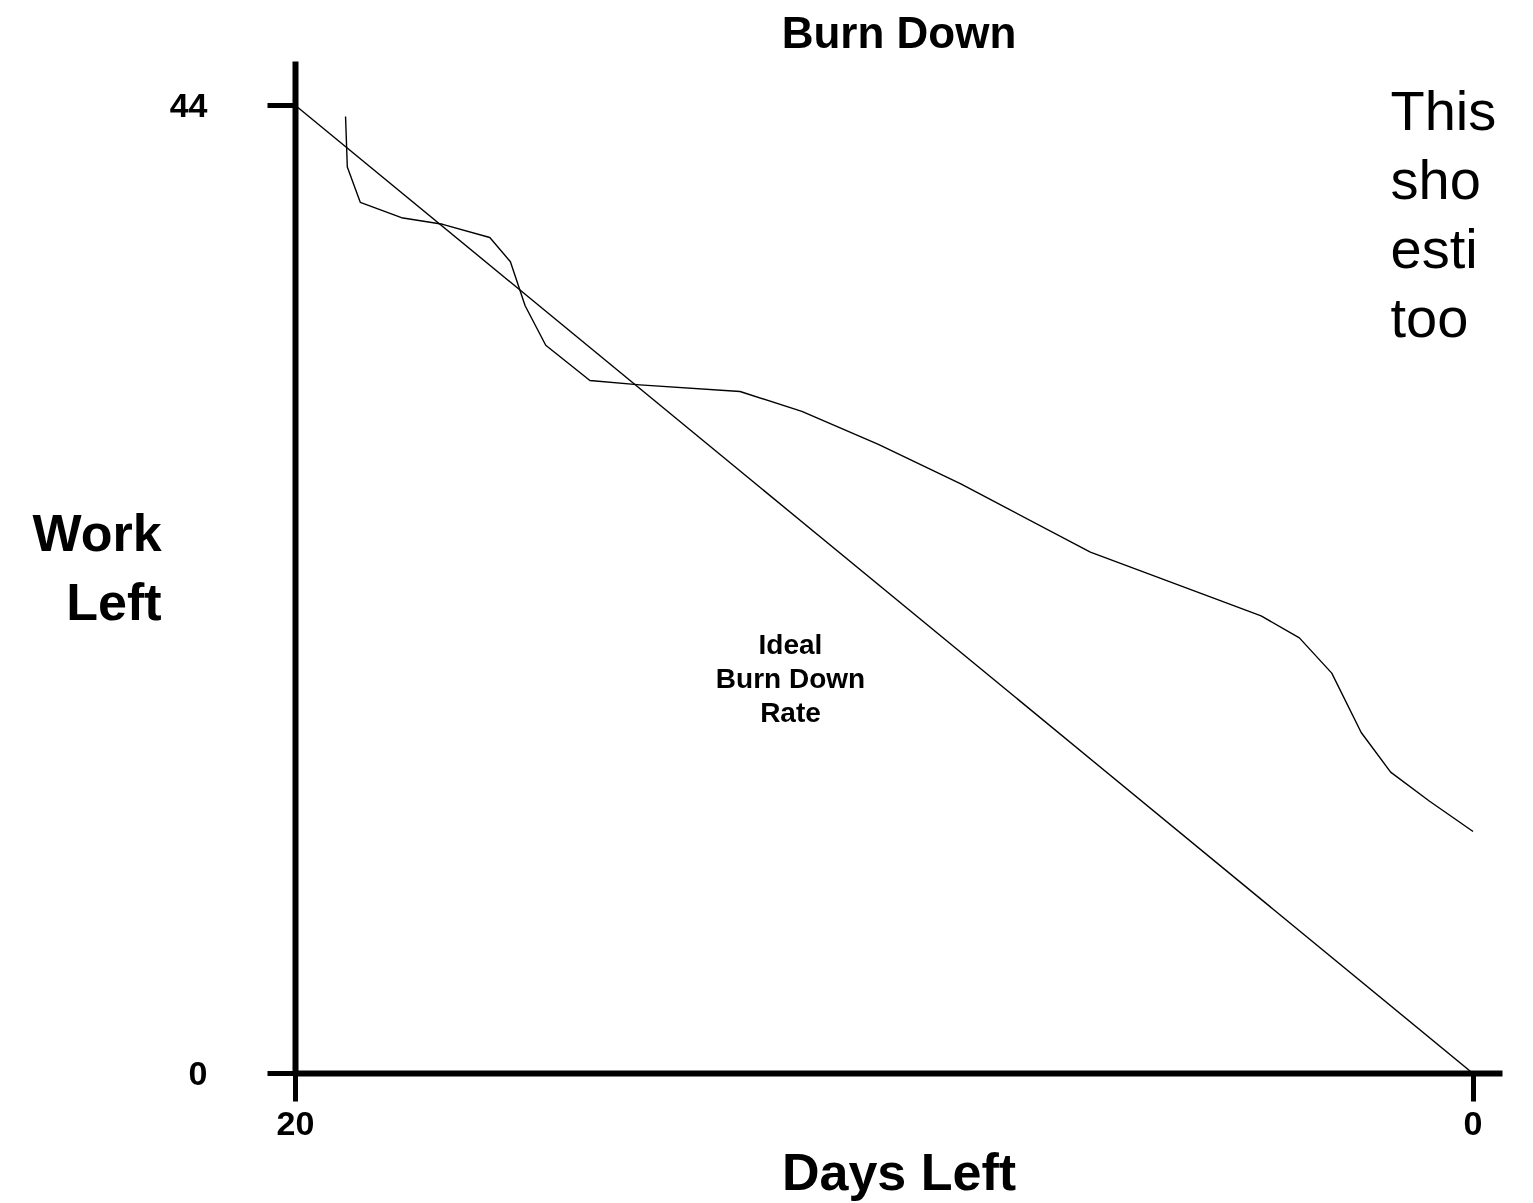 The image size is (1533, 1203). Describe the element at coordinates (790, 678) in the screenshot. I see `annotation: Ideal Burn Down Rate` at that location.